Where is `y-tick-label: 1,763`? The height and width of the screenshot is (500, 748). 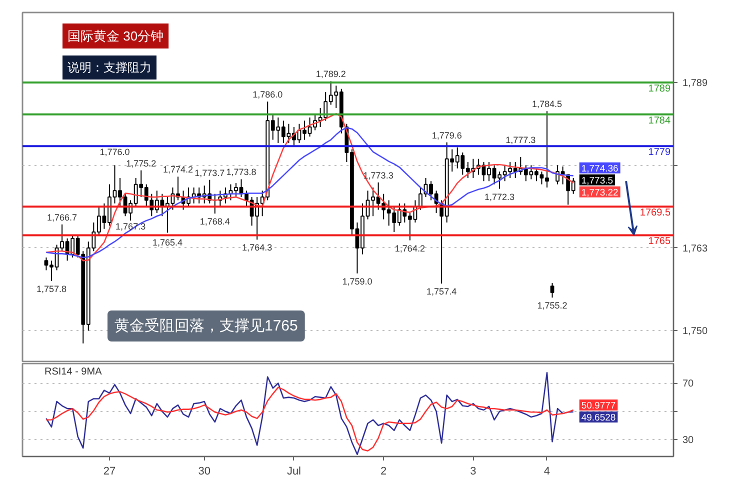 y-tick-label: 1,763 is located at coordinates (695, 248).